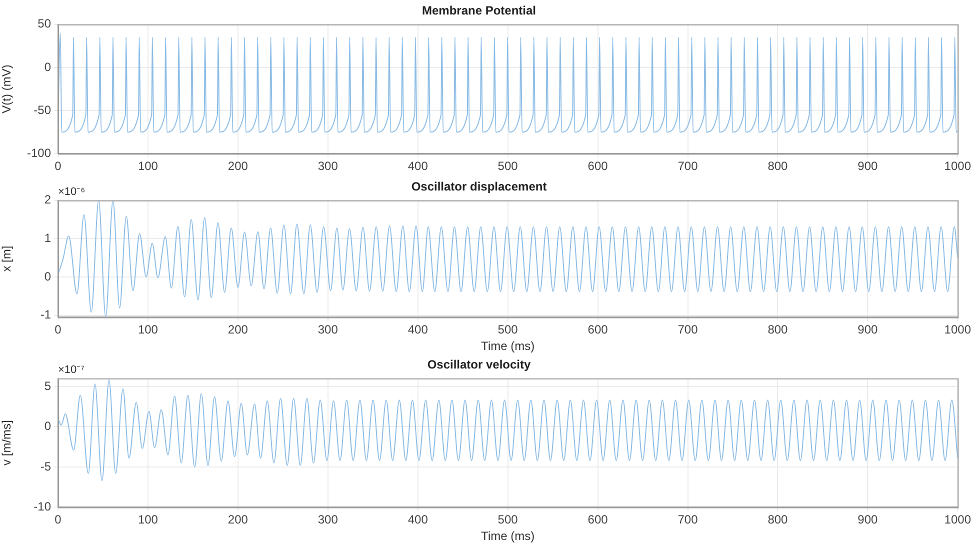  What do you see at coordinates (39, 153) in the screenshot?
I see `y-tick-label: -100` at bounding box center [39, 153].